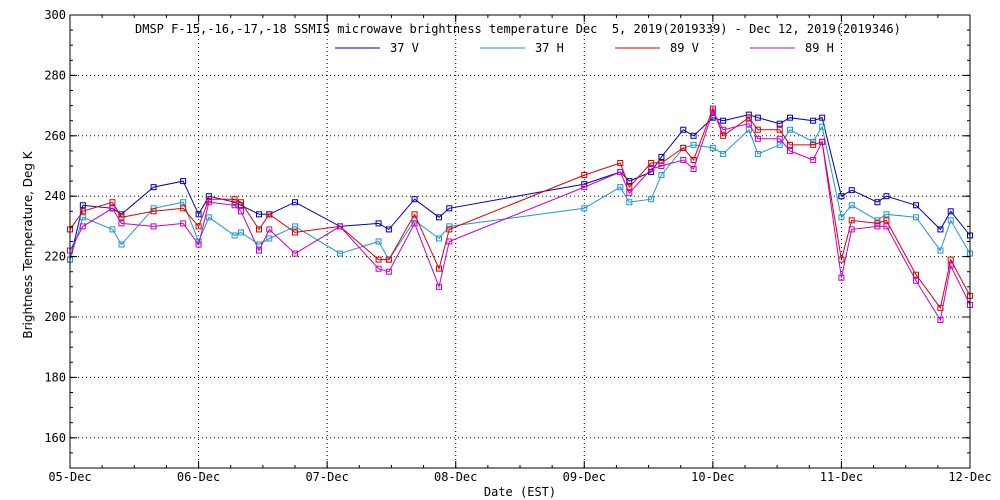 This screenshot has height=500, width=1000. Describe the element at coordinates (55, 15) in the screenshot. I see `y-tick-label: 300` at that location.